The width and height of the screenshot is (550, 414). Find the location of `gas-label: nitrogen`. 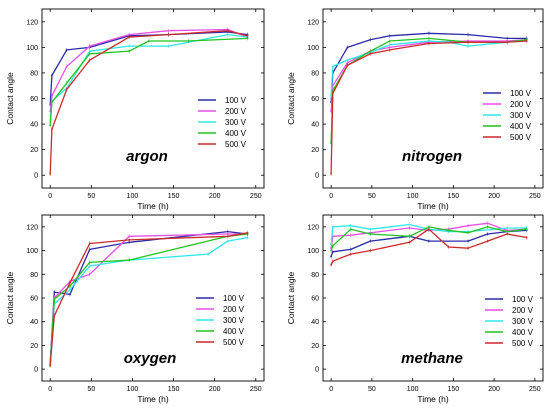

gas-label: nitrogen is located at coordinates (432, 156).